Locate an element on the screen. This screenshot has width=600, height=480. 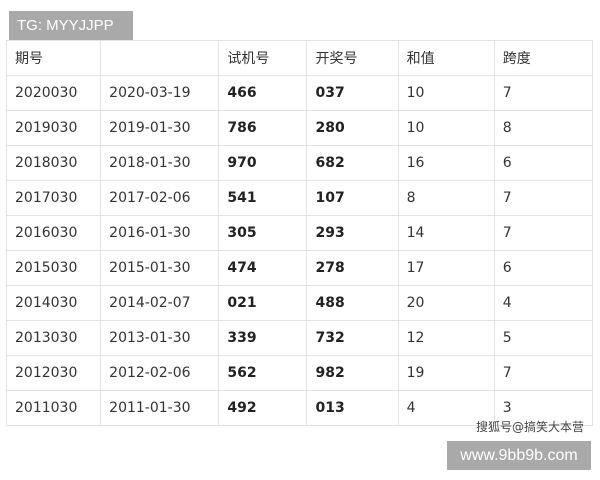
table-cell: 12 is located at coordinates (446, 338).